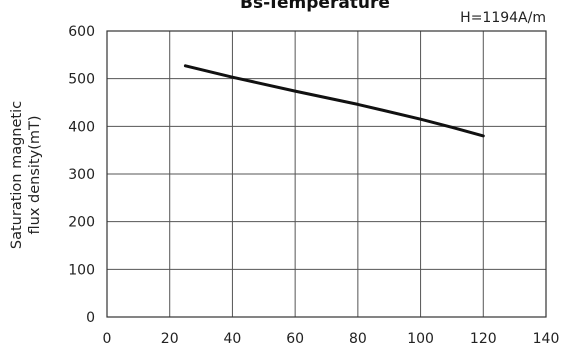  What do you see at coordinates (81, 270) in the screenshot?
I see `y-tick-label: 100` at bounding box center [81, 270].